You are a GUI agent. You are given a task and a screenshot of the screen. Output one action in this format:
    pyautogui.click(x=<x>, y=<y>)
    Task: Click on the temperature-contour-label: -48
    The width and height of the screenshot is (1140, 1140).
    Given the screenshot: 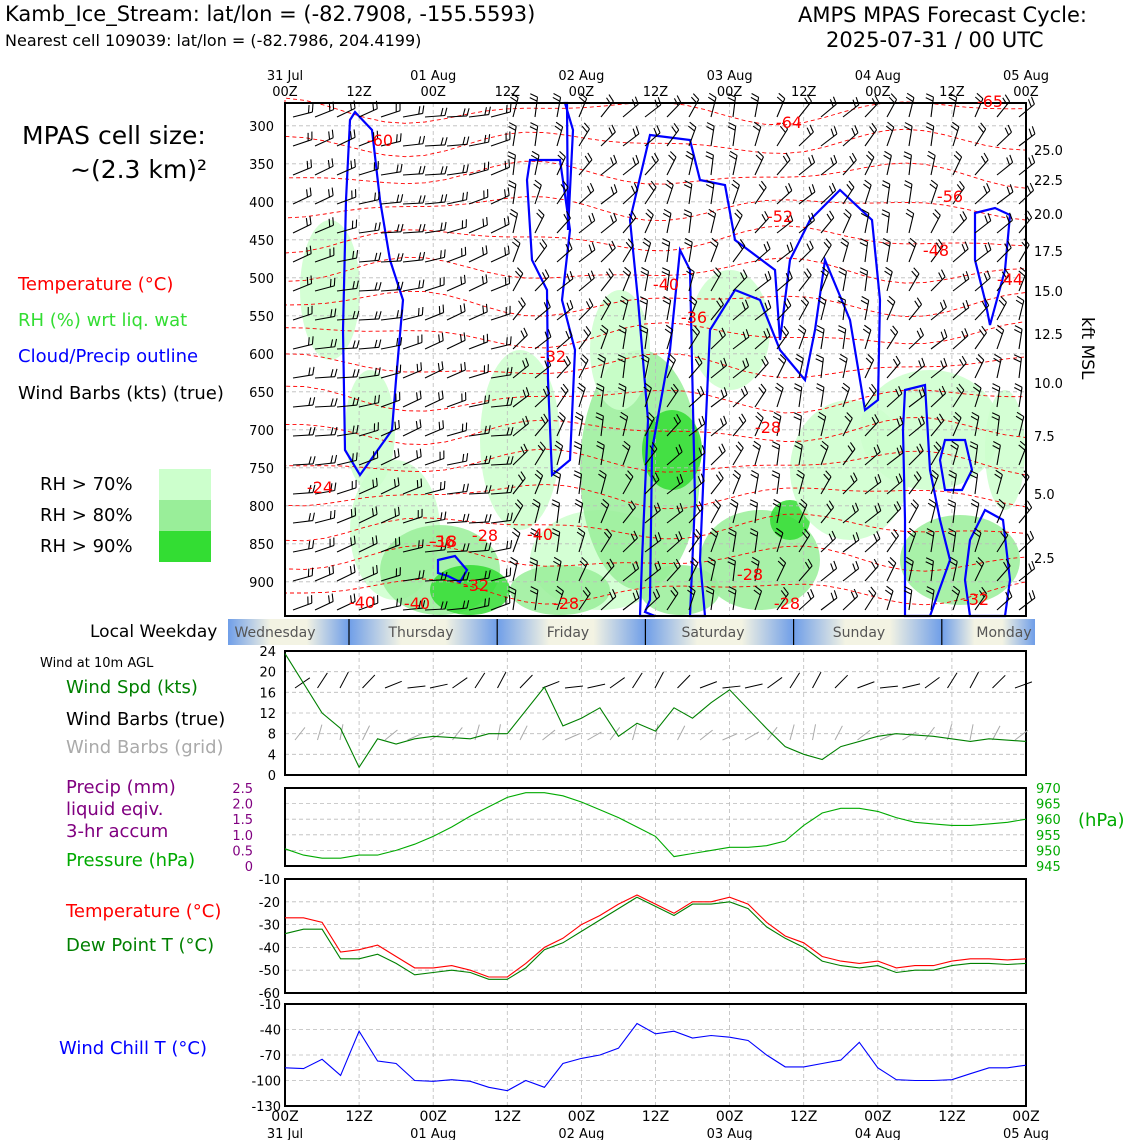 What is the action you would take?
    pyautogui.click(x=936, y=250)
    